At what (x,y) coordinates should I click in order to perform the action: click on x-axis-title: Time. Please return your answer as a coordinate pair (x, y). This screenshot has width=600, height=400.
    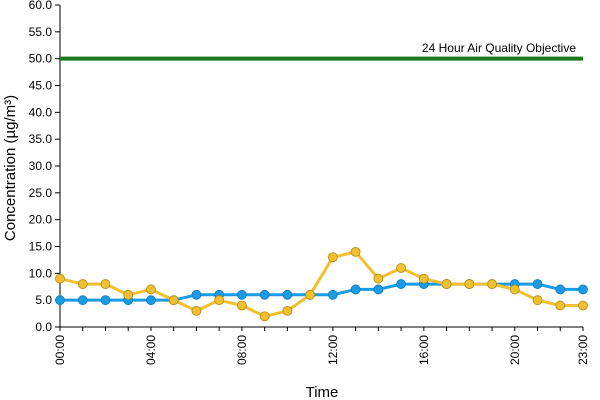
    Looking at the image, I should click on (322, 392).